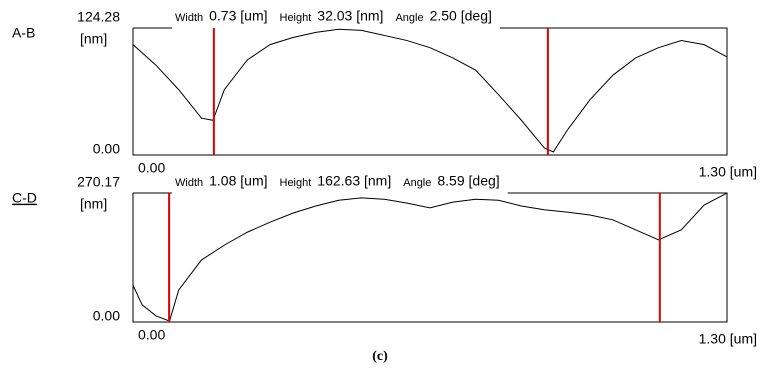 The height and width of the screenshot is (379, 761). I want to click on profile-label: C-D, so click(24, 198).